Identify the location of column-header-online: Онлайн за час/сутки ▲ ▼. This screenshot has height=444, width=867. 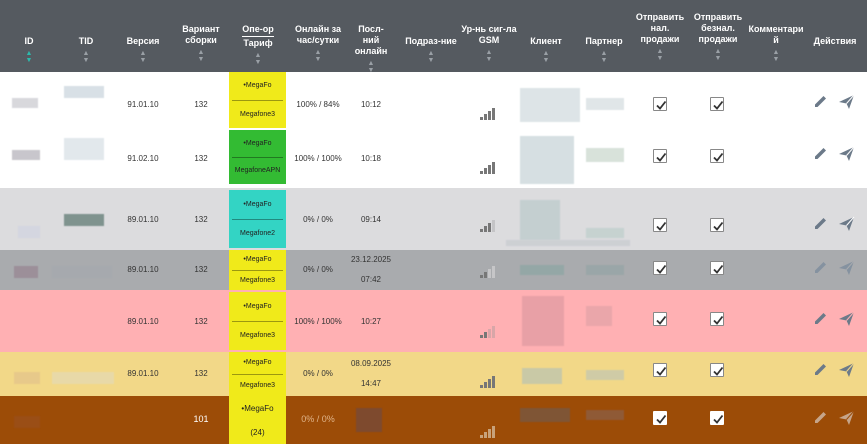
(318, 43).